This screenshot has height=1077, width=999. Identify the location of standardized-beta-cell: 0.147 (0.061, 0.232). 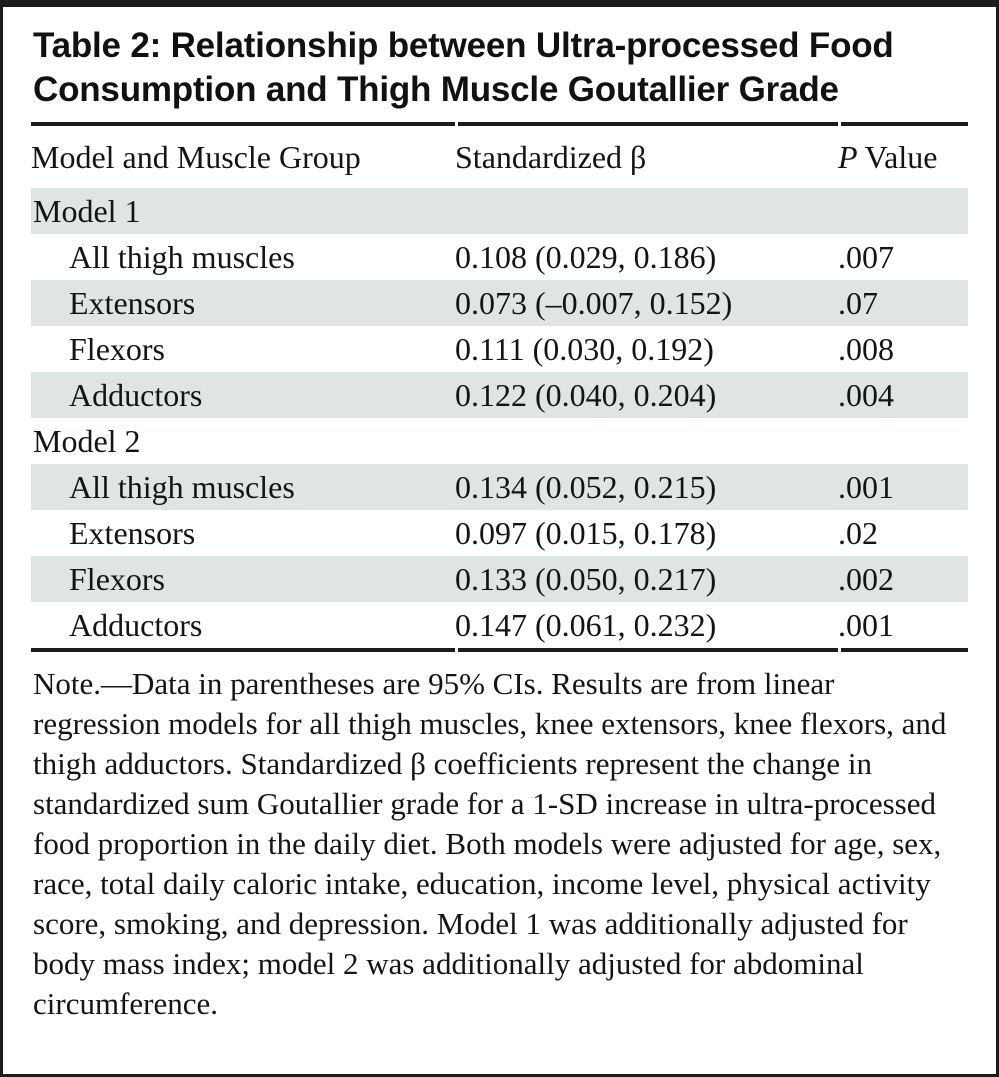
(586, 624).